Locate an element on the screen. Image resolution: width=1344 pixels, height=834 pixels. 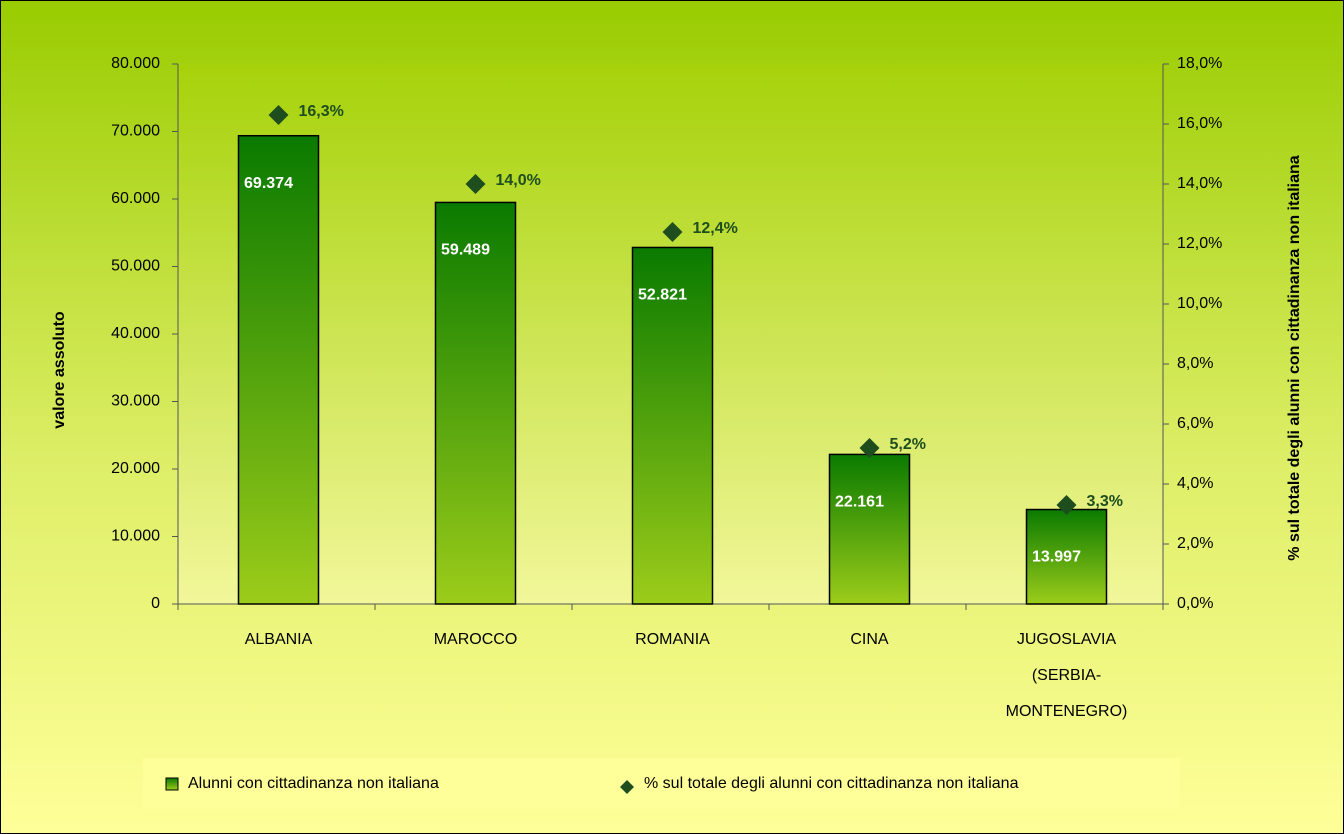
y2-tick-label: 6,0% is located at coordinates (1195, 423).